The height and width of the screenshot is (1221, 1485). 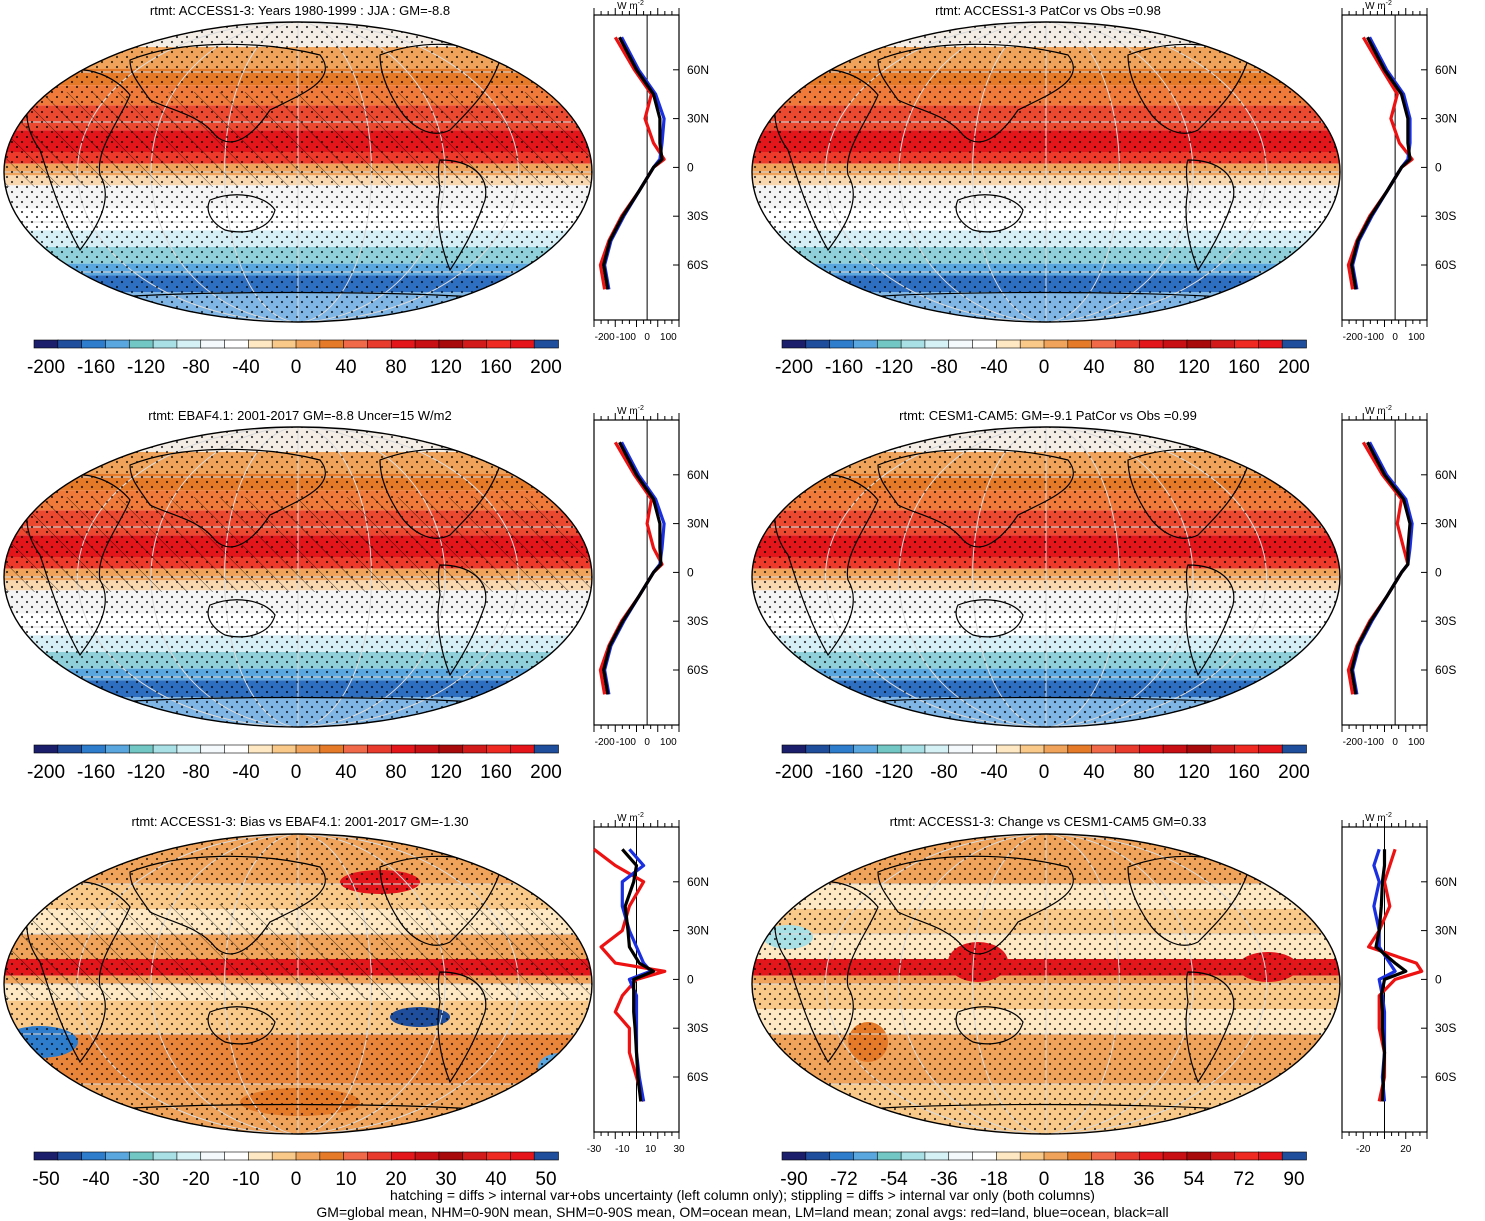 I want to click on colorbar-tick-label: -40, so click(x=245, y=772).